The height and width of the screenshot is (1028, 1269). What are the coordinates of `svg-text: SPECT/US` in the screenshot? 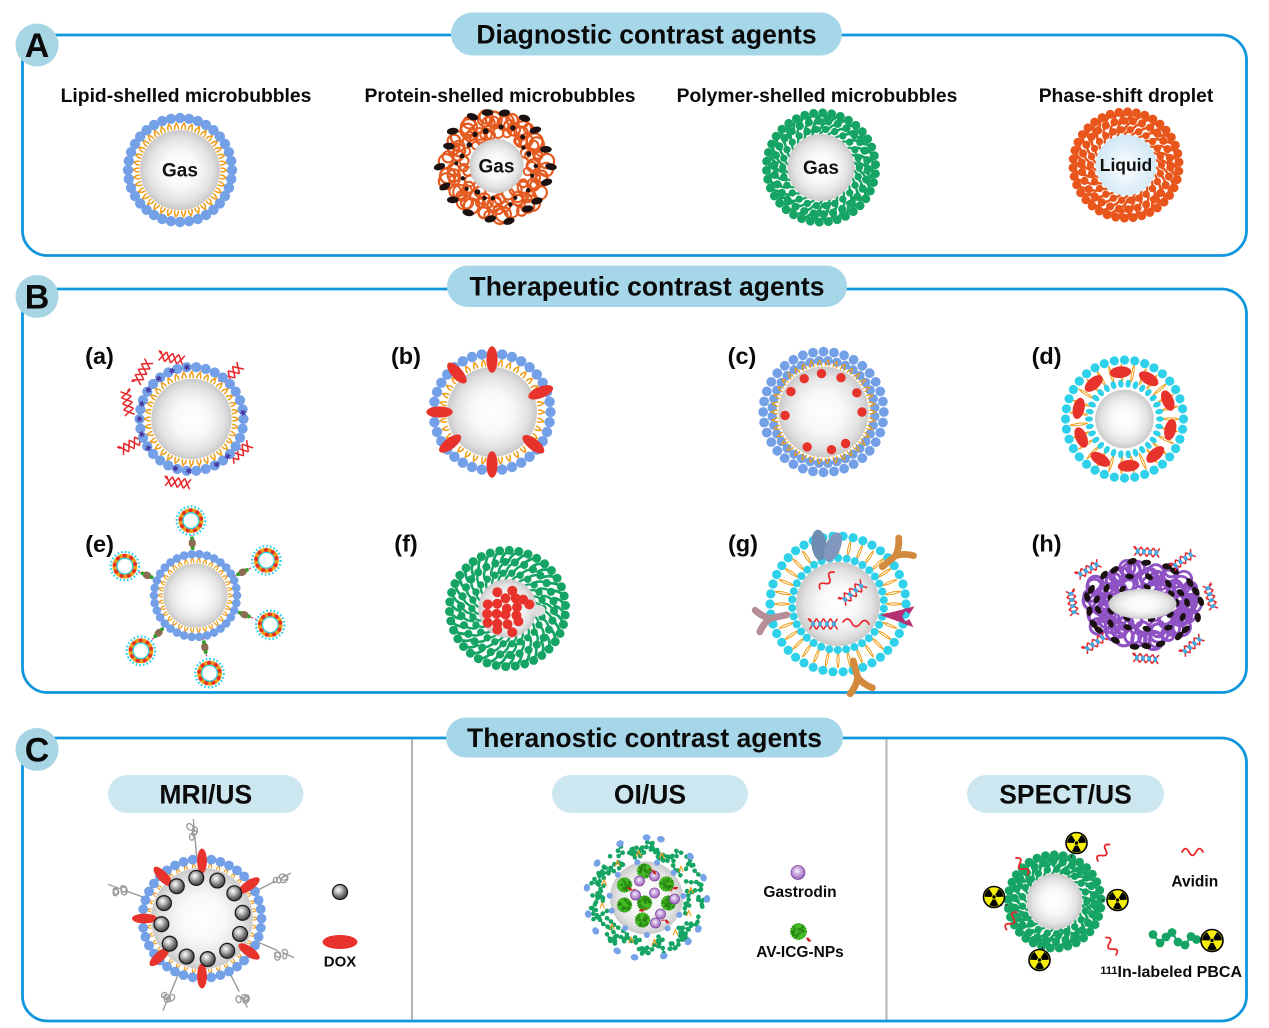 It's located at (1065, 794).